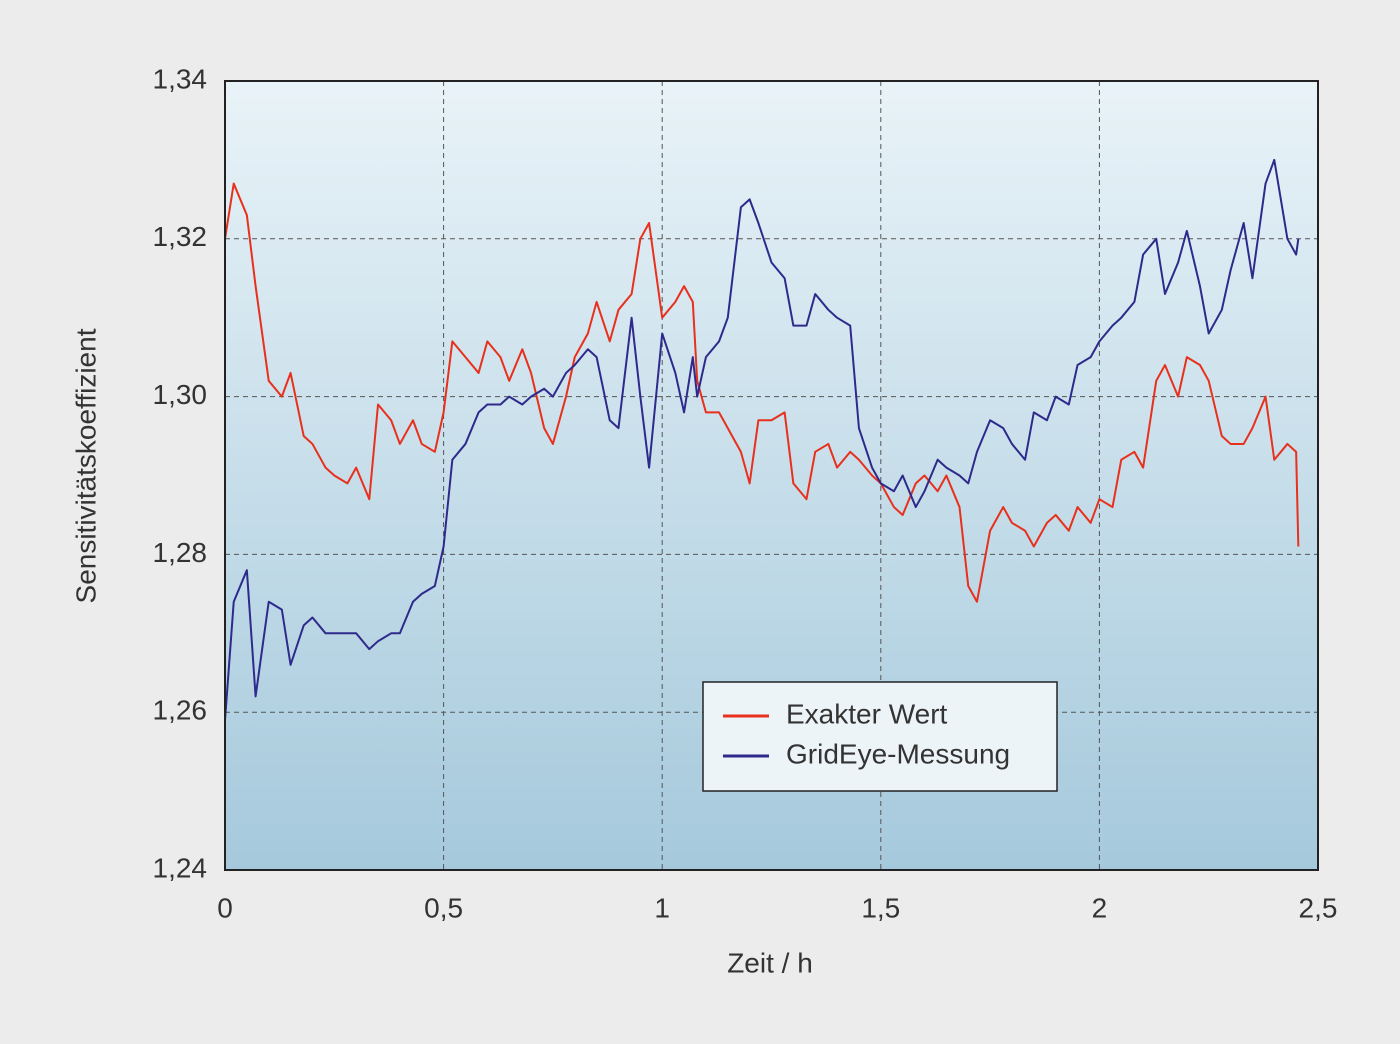 This screenshot has height=1044, width=1400. What do you see at coordinates (180, 710) in the screenshot?
I see `y-tick-label: 1,26` at bounding box center [180, 710].